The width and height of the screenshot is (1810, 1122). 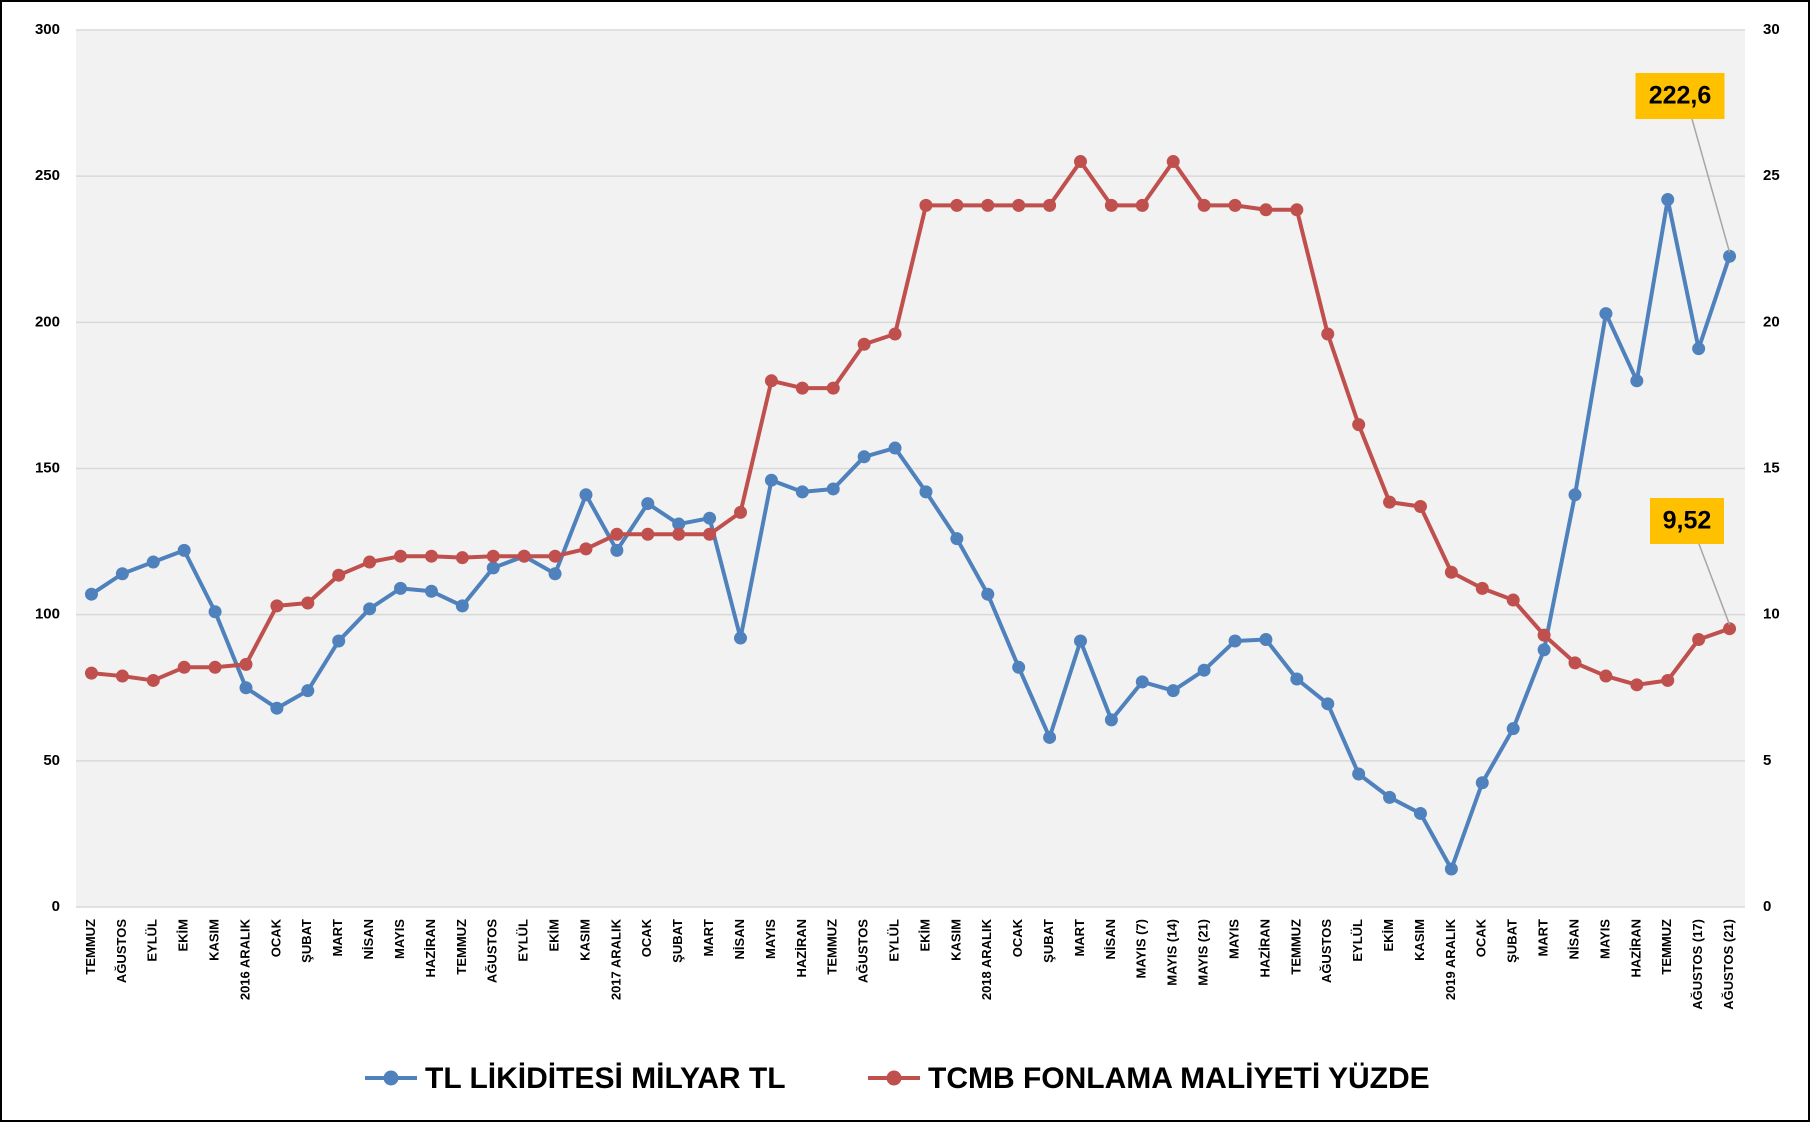 What do you see at coordinates (1771, 29) in the screenshot?
I see `y2-tick-label: 30` at bounding box center [1771, 29].